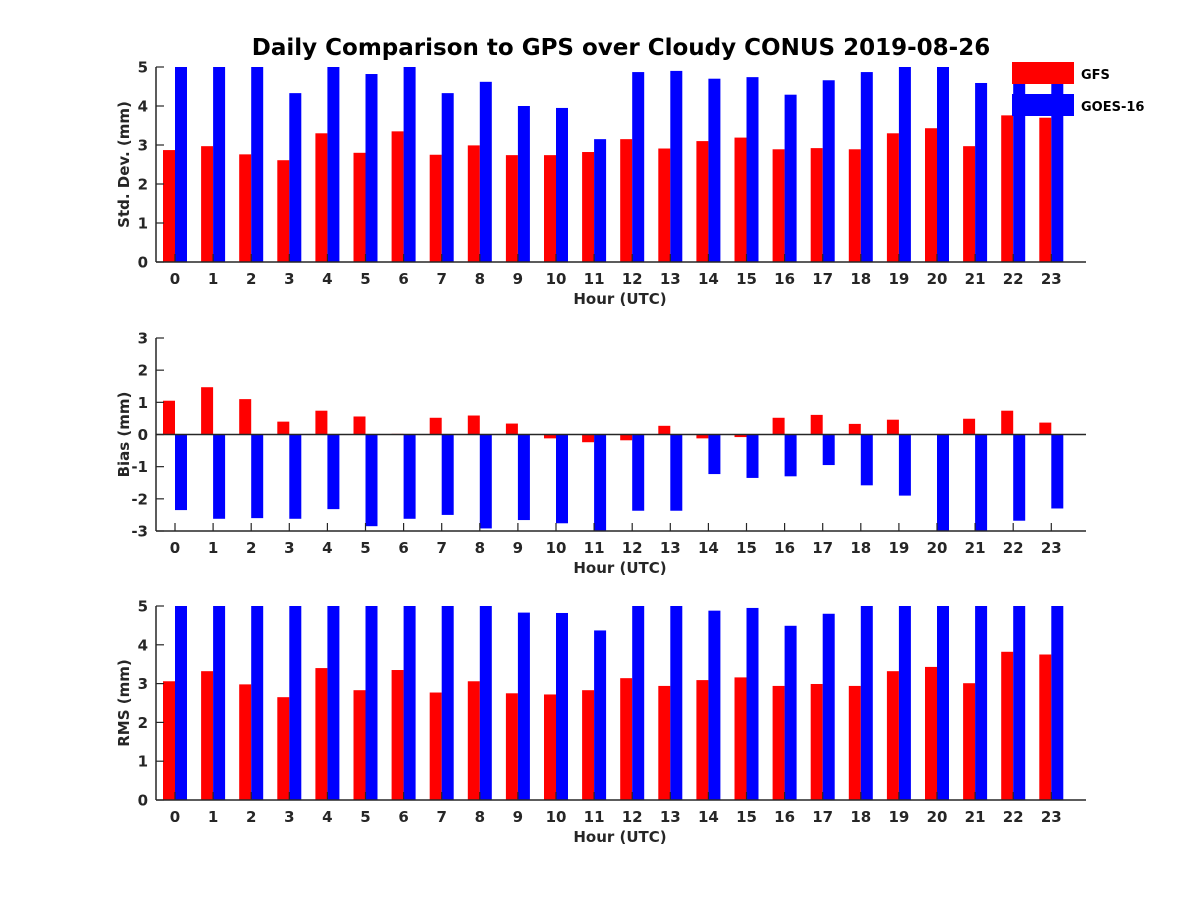  What do you see at coordinates (822, 548) in the screenshot?
I see `x-tick-label: 17` at bounding box center [822, 548].